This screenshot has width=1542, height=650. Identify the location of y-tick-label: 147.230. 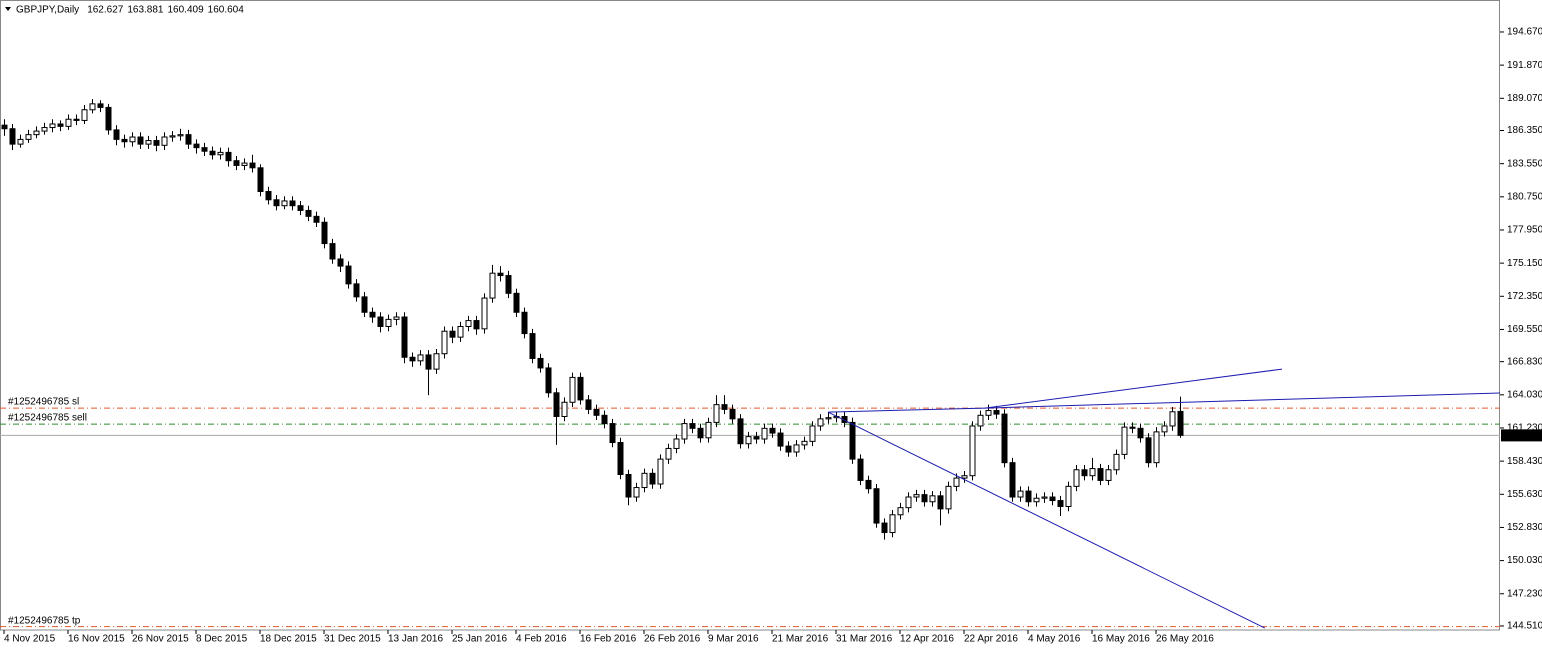
(1524, 593).